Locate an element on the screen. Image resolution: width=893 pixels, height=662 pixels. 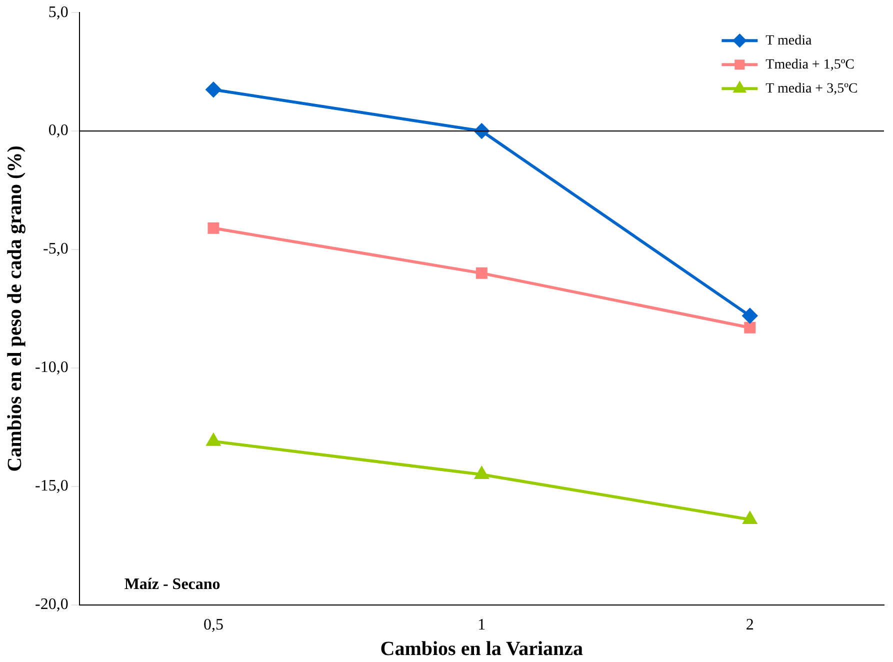
x-tick-label: 2 is located at coordinates (750, 625).